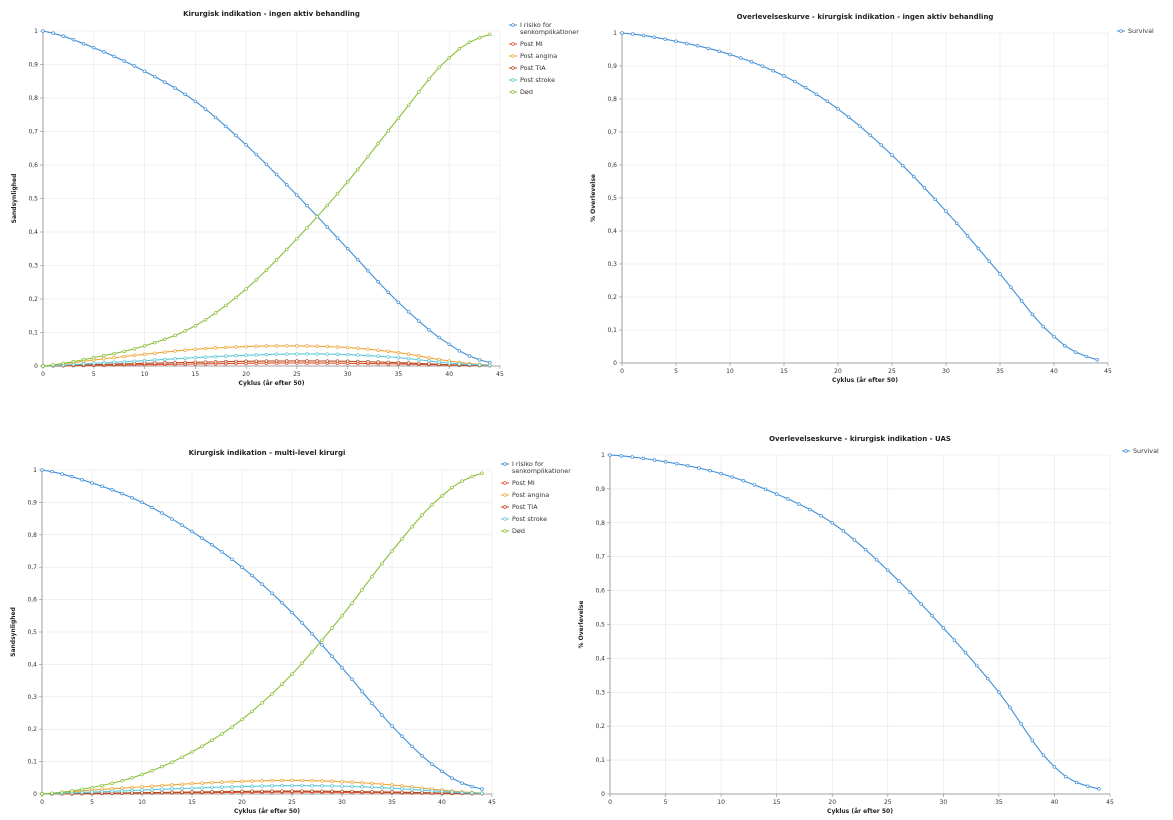 Image resolution: width=1173 pixels, height=820 pixels. Describe the element at coordinates (529, 519) in the screenshot. I see `legend-label: Post stroke` at that location.